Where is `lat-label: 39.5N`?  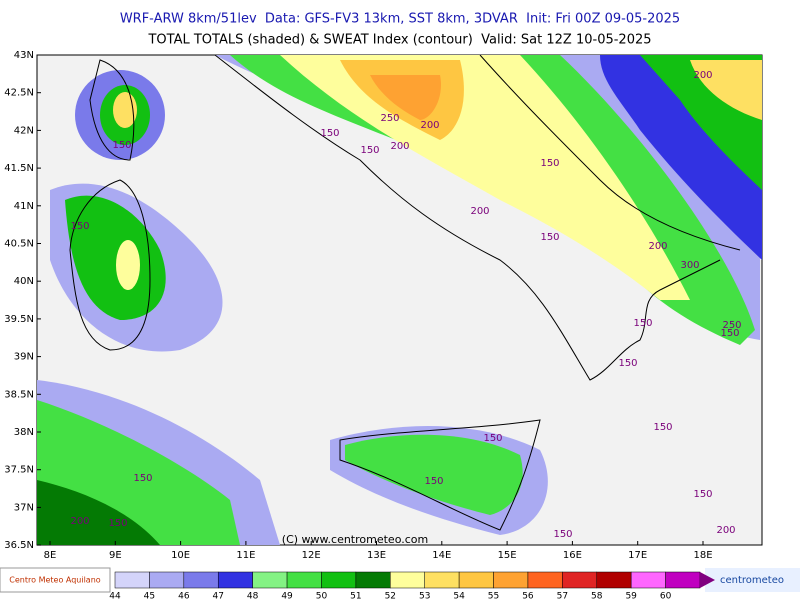 lat-label: 39.5N is located at coordinates (19, 319).